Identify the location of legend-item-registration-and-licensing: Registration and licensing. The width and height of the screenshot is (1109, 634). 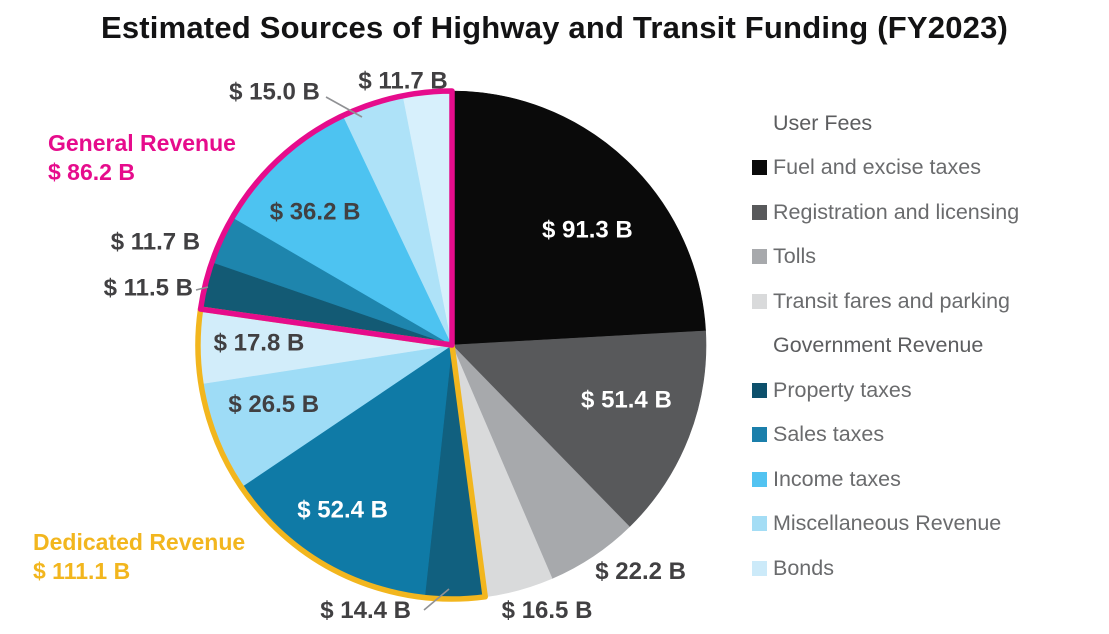
(927, 212).